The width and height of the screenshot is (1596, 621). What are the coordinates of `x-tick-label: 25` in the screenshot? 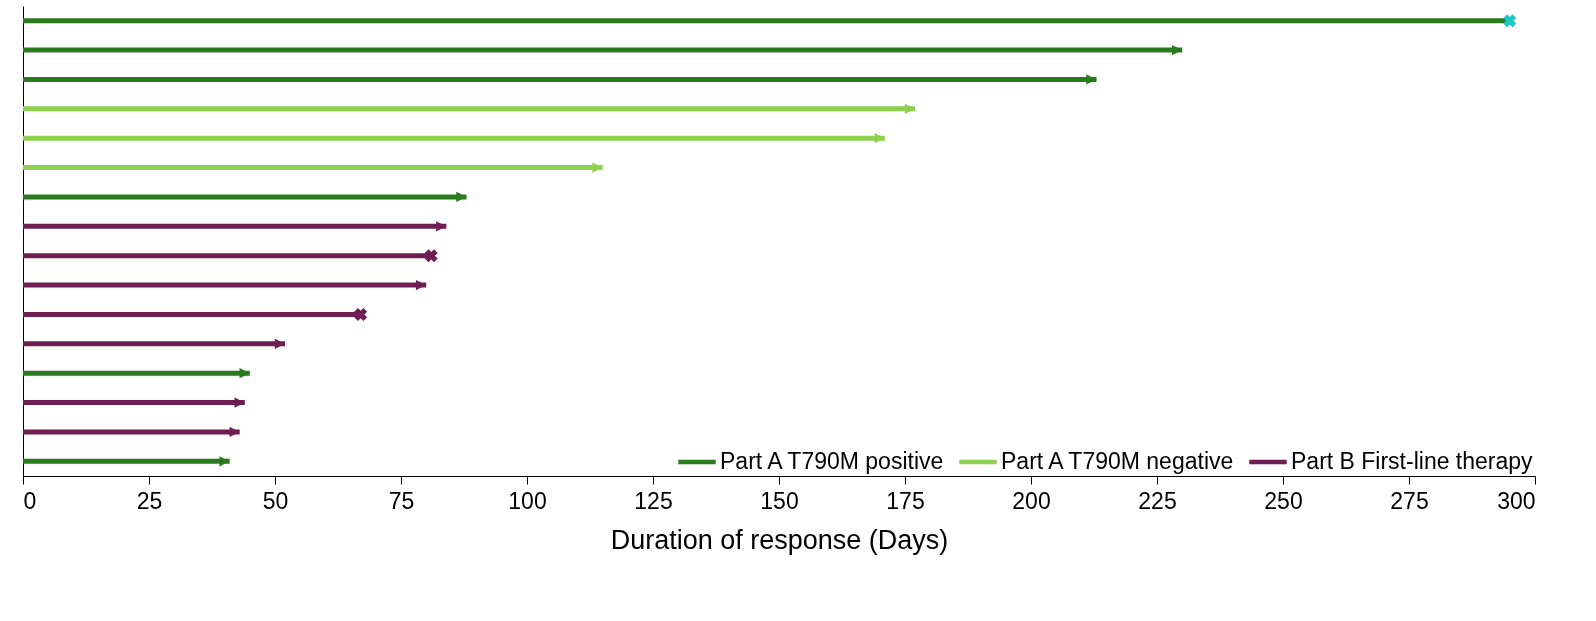 It's located at (149, 500).